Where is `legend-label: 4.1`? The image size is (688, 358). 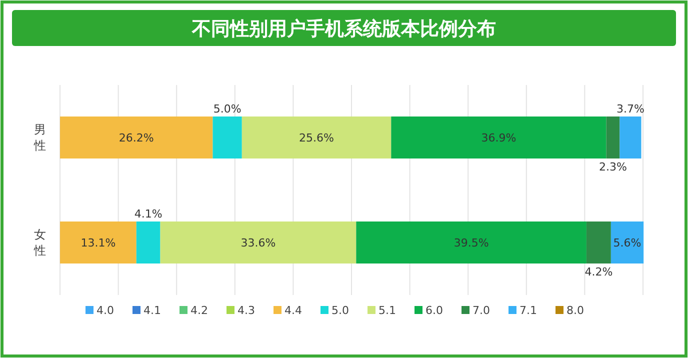
legend-label: 4.1 is located at coordinates (152, 310).